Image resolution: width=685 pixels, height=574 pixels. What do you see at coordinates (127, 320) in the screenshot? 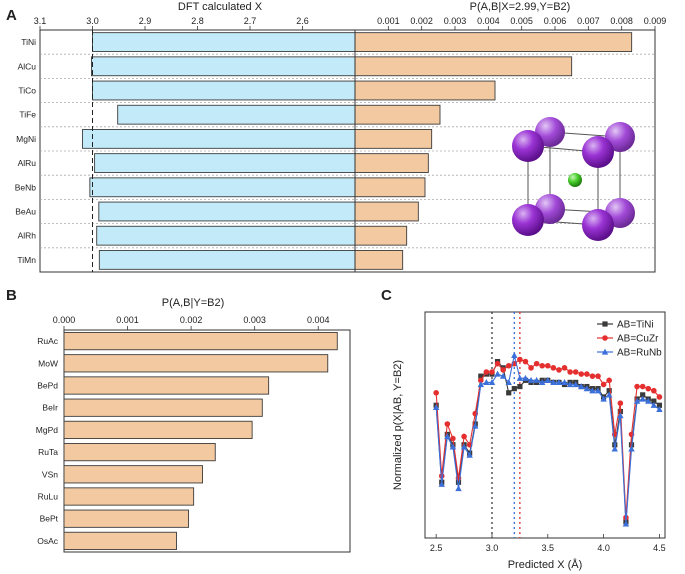
I see `panel-b-tick-label: 0.001` at bounding box center [127, 320].